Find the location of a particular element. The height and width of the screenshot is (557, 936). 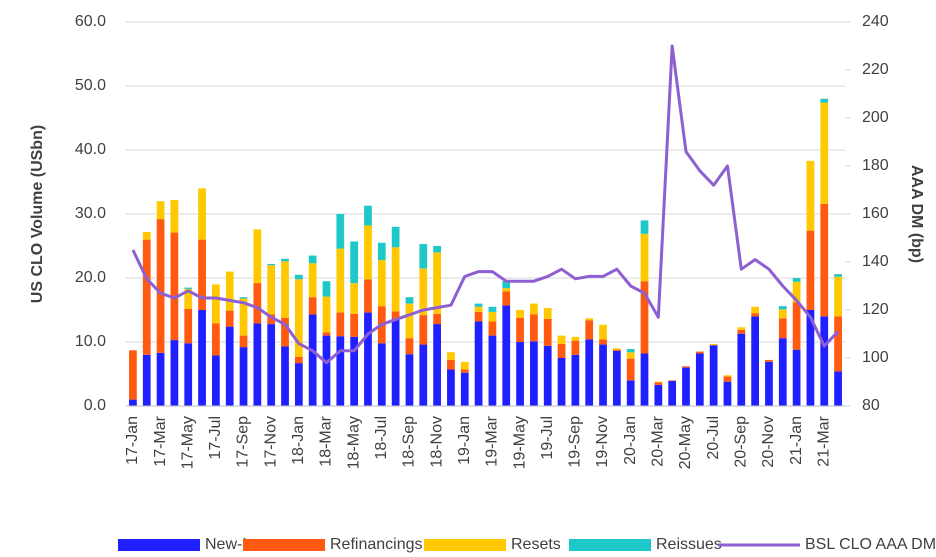

x-tick-label: 20-May is located at coordinates (685, 442).